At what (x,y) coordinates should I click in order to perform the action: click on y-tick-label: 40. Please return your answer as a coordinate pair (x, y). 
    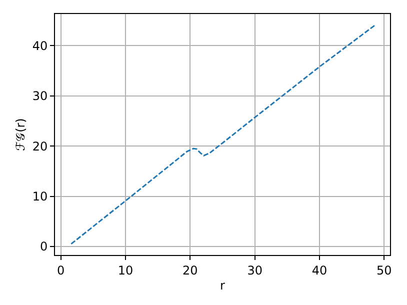
    Looking at the image, I should click on (40, 45).